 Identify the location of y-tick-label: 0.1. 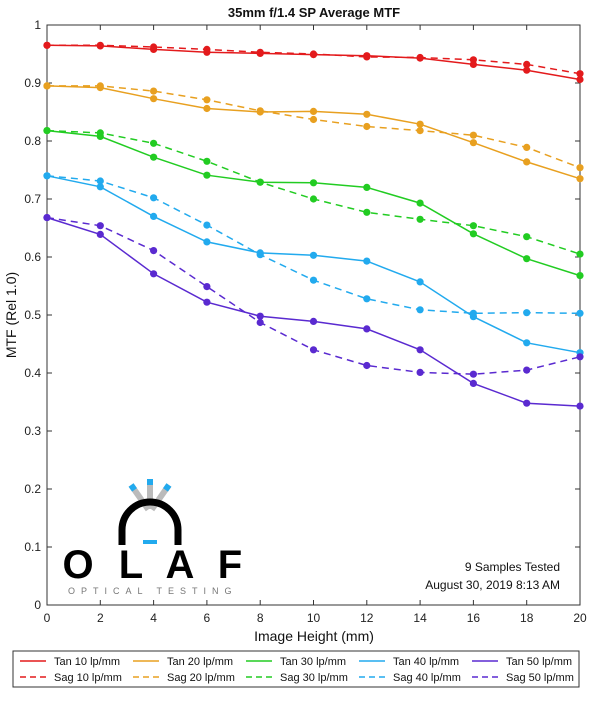
(32, 547).